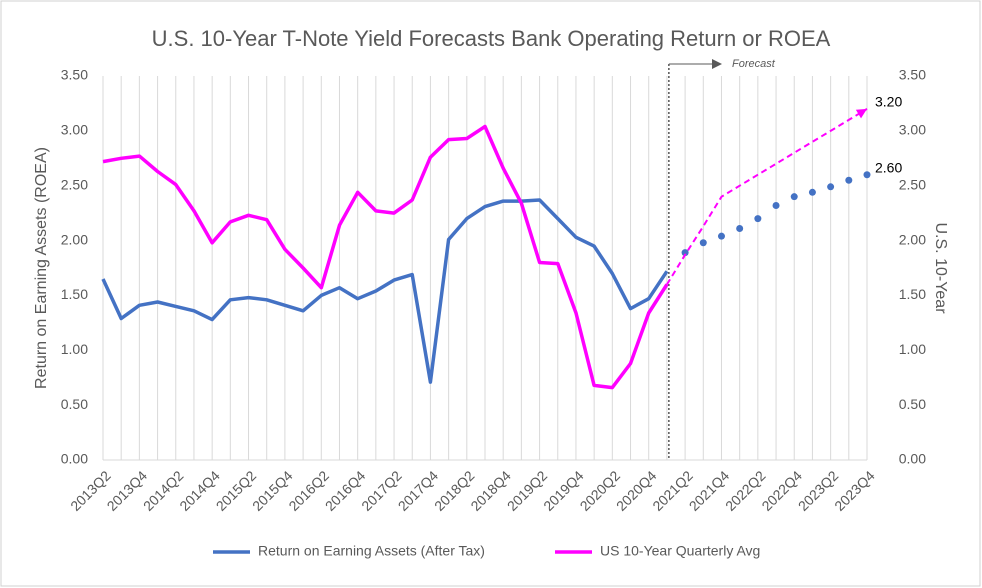 Image resolution: width=982 pixels, height=588 pixels. Describe the element at coordinates (912, 75) in the screenshot. I see `y2-tick-label: 3.50` at that location.